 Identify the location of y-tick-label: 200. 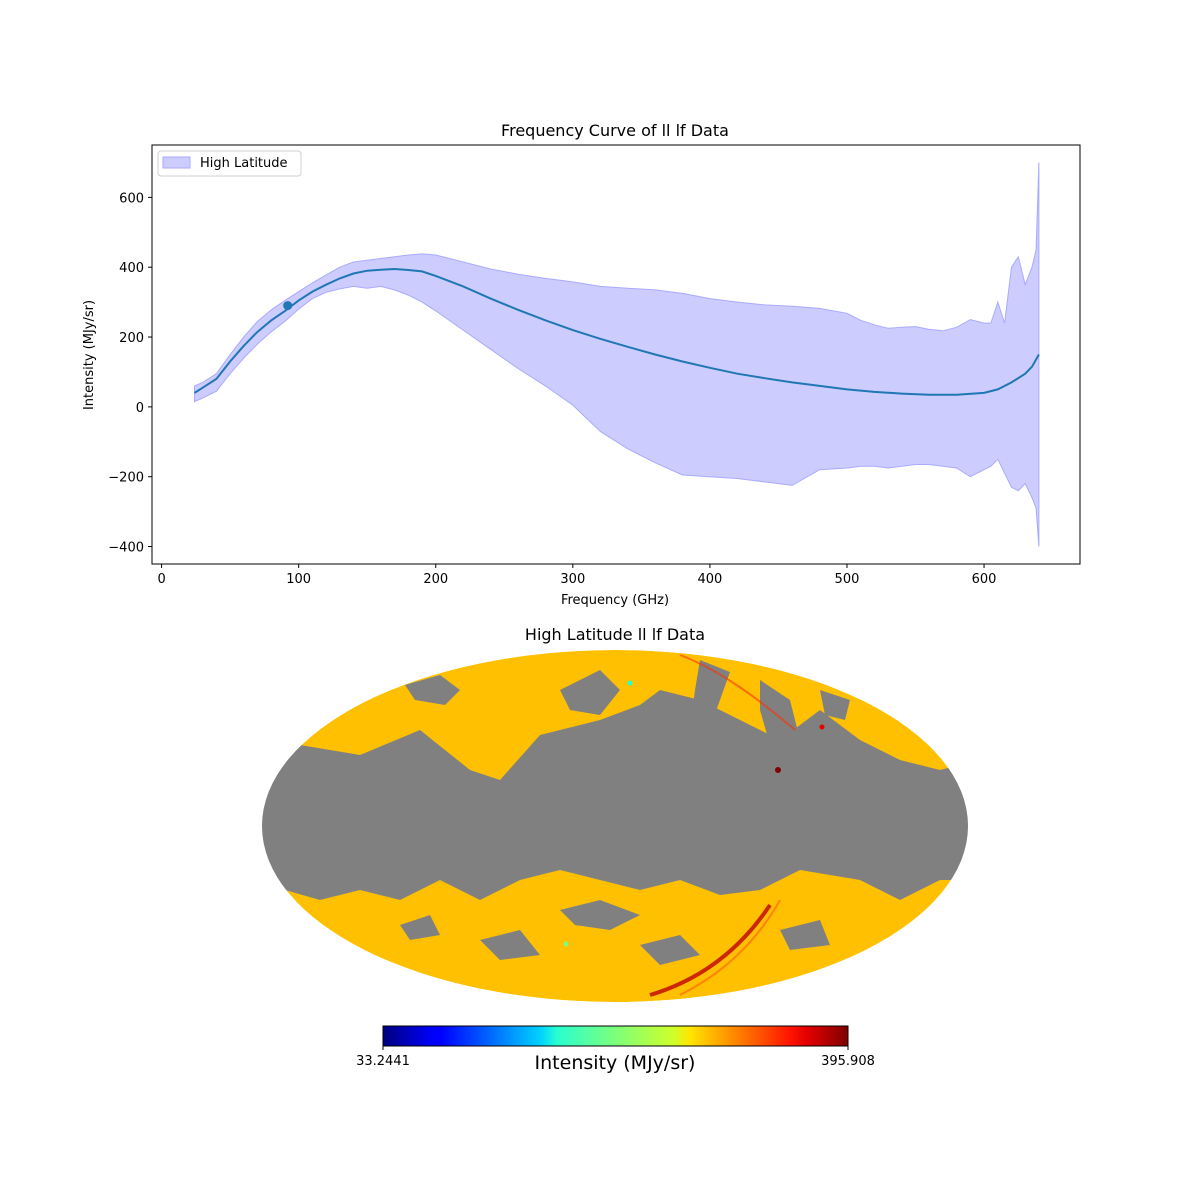
(131, 338).